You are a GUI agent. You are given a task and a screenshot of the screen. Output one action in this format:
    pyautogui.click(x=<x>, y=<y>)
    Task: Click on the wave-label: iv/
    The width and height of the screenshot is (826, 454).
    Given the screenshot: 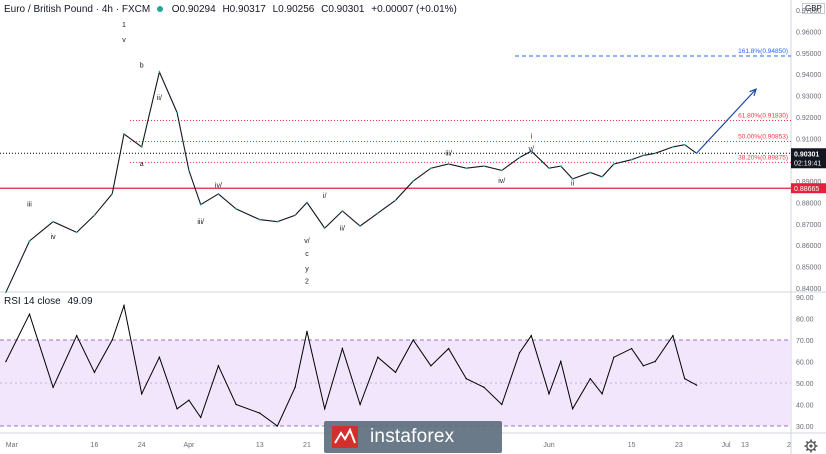 What is the action you would take?
    pyautogui.click(x=218, y=185)
    